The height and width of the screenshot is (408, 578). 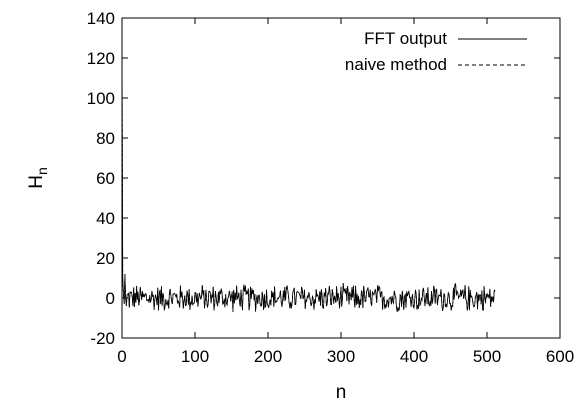 What do you see at coordinates (105, 178) in the screenshot?
I see `y-tick-label: 60` at bounding box center [105, 178].